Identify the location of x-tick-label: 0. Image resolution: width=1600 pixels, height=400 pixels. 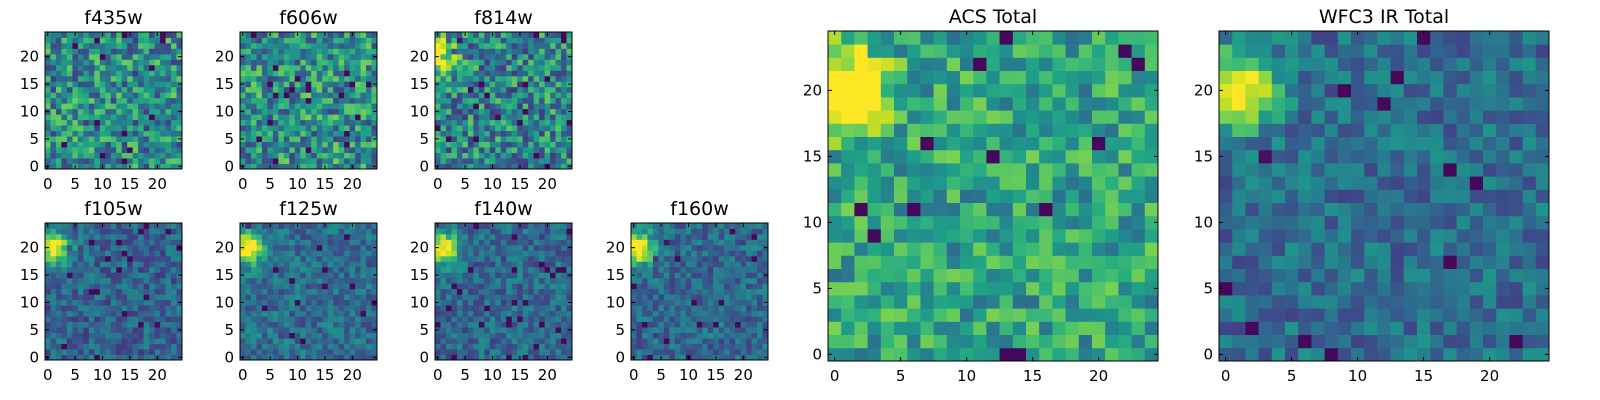
(438, 184).